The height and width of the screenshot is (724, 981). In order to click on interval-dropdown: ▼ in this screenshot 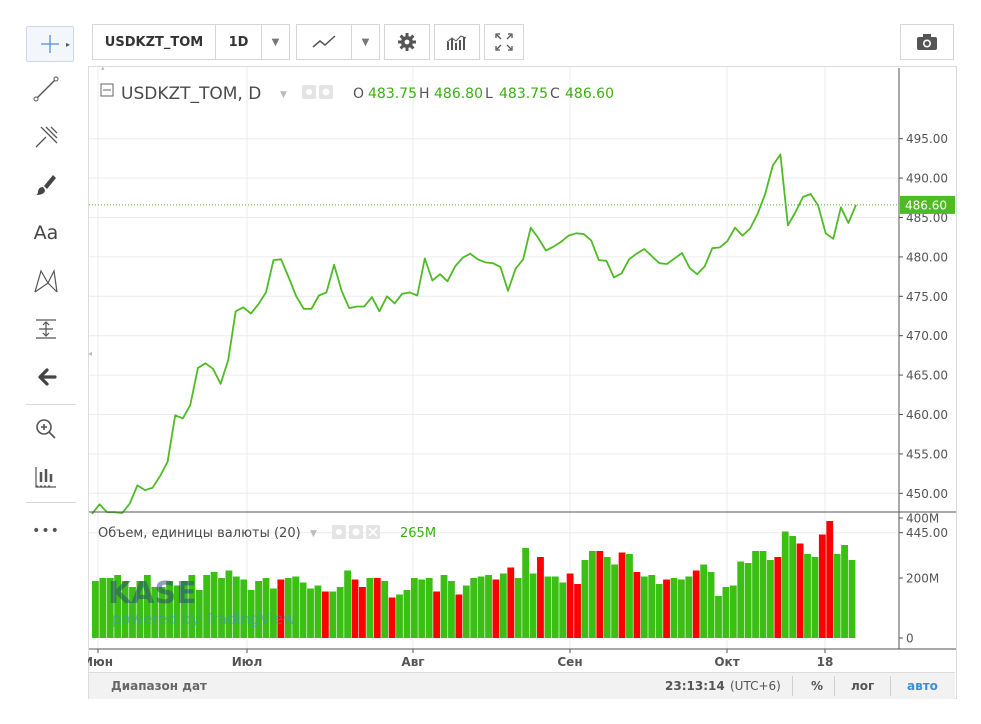, I will do `click(276, 42)`.